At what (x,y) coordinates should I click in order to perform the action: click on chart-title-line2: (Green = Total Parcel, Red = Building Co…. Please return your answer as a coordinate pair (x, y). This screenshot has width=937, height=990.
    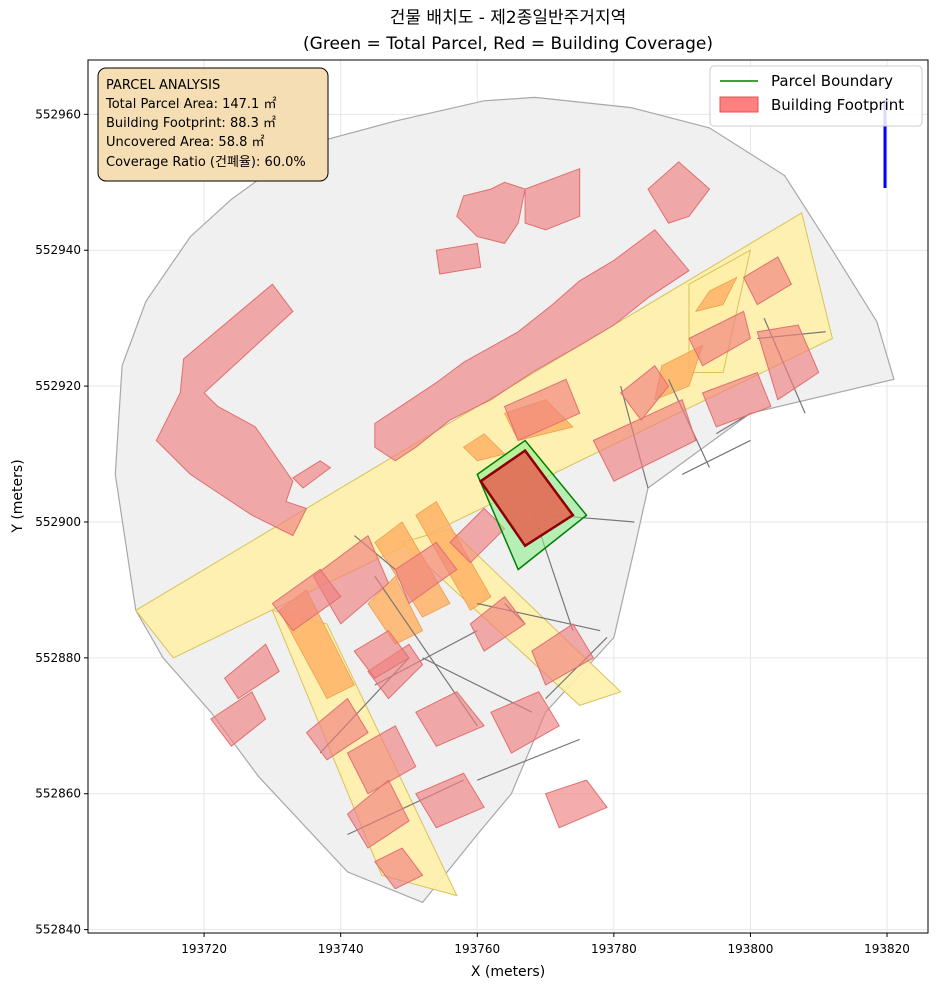
    Looking at the image, I should click on (508, 44).